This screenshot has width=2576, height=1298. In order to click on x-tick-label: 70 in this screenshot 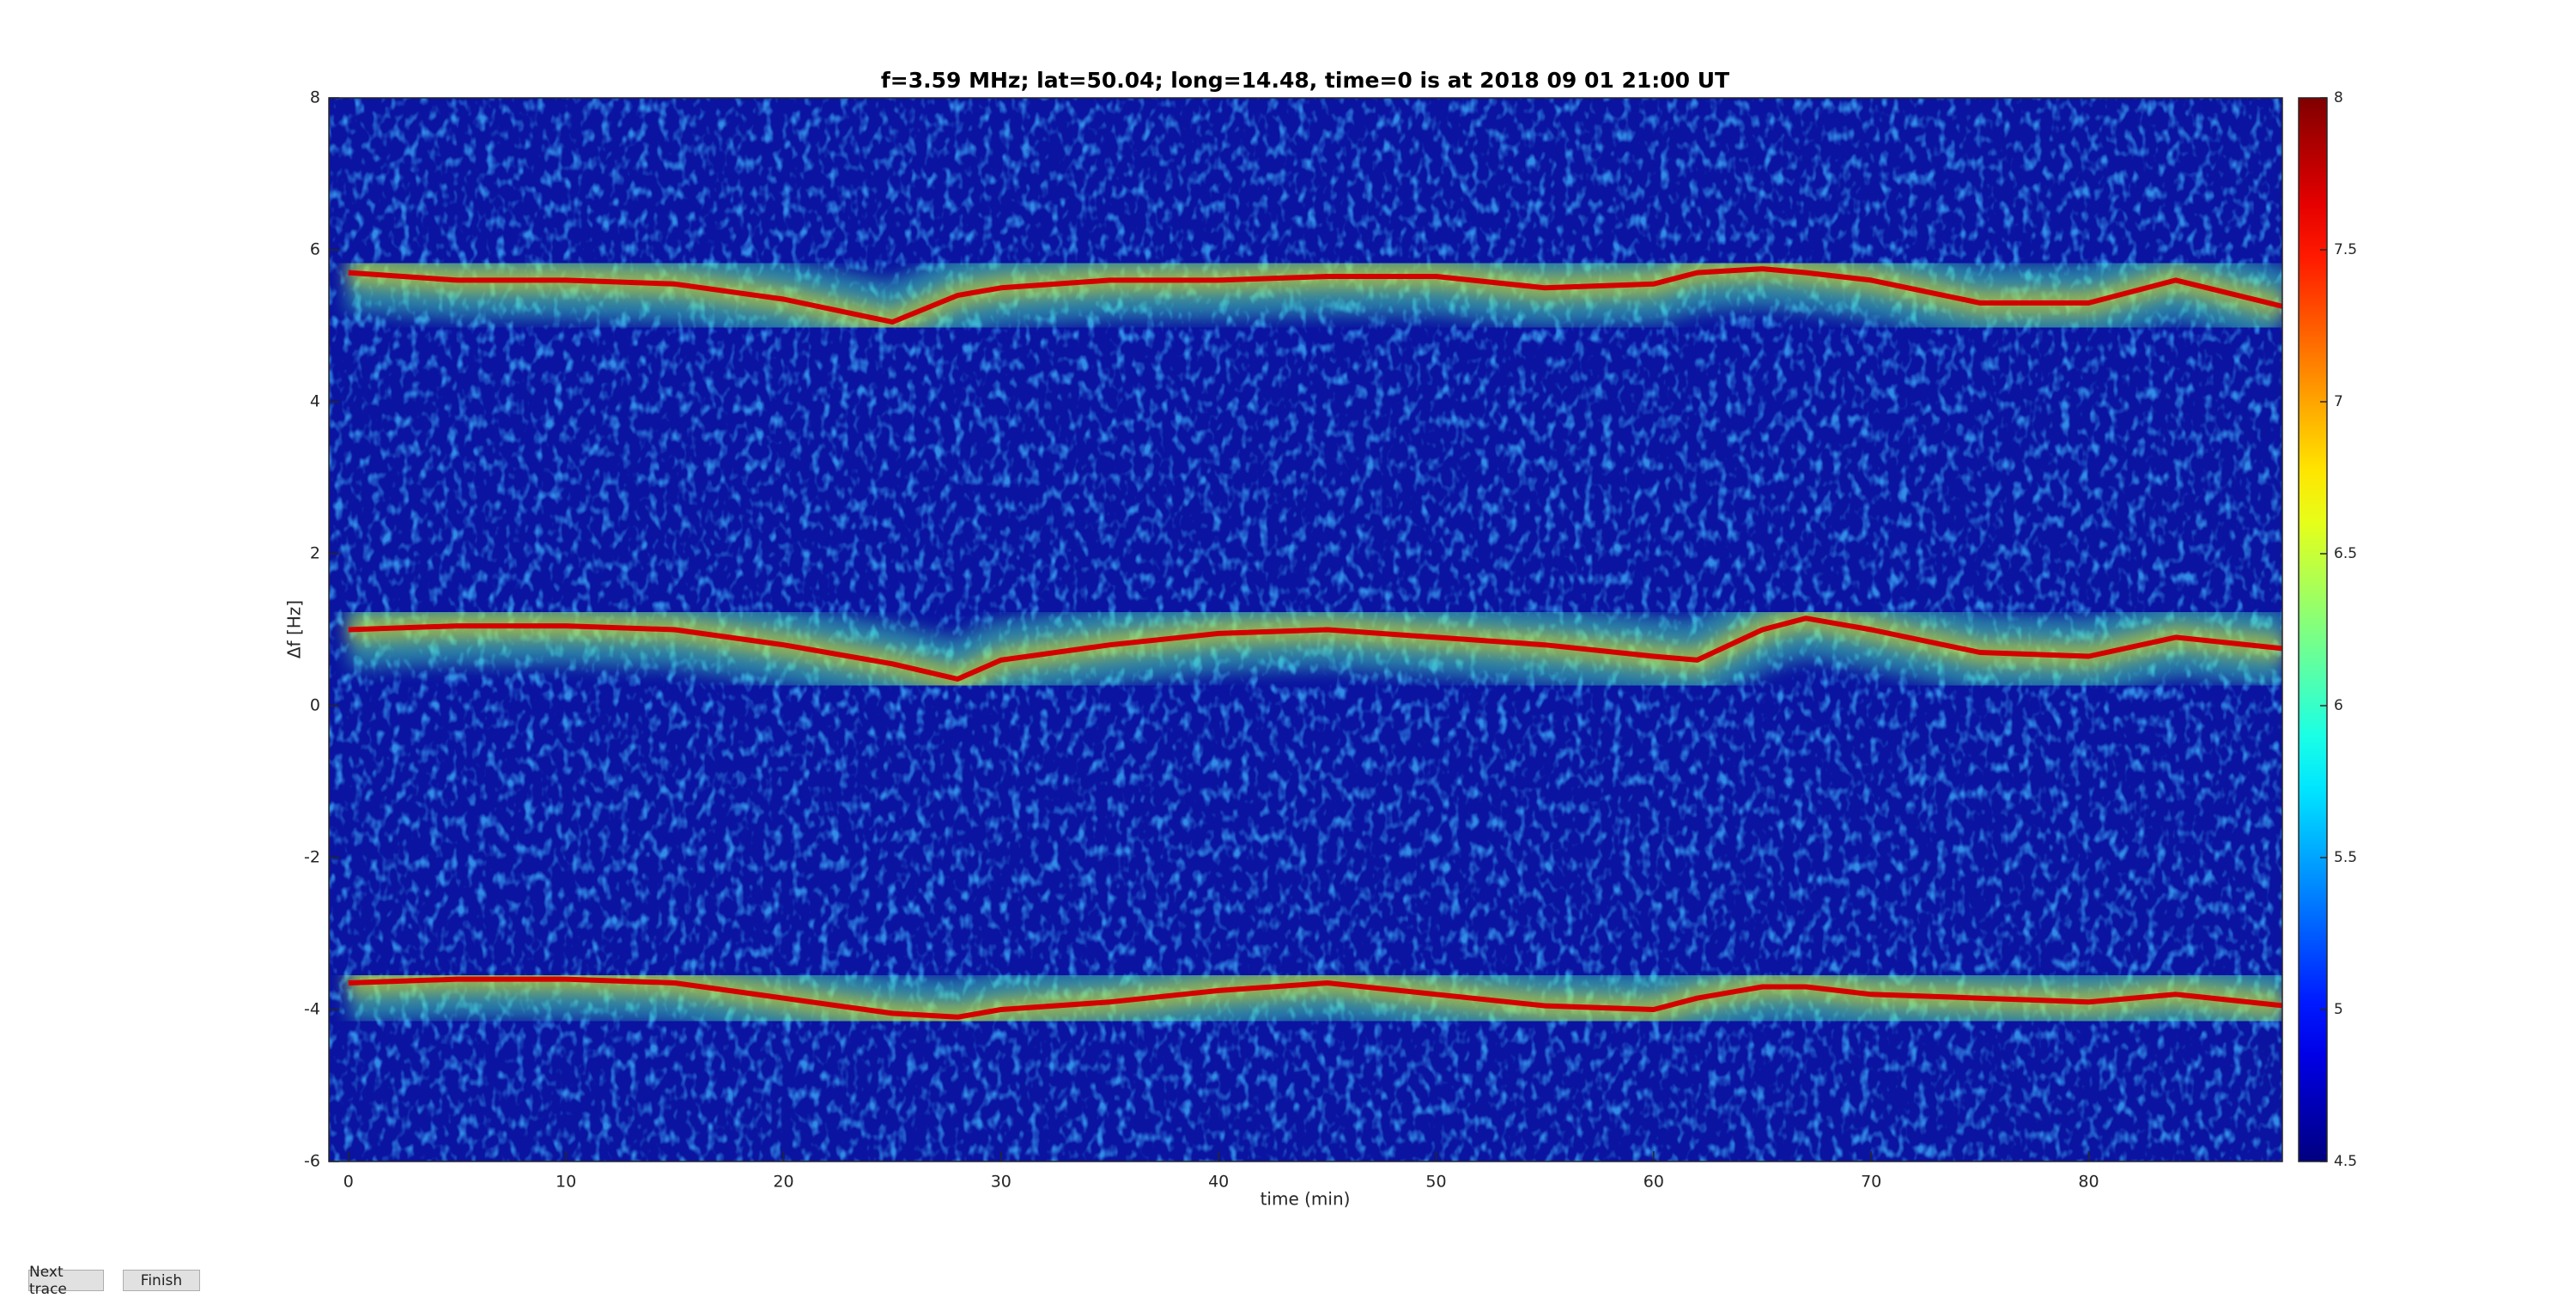, I will do `click(1871, 1183)`.